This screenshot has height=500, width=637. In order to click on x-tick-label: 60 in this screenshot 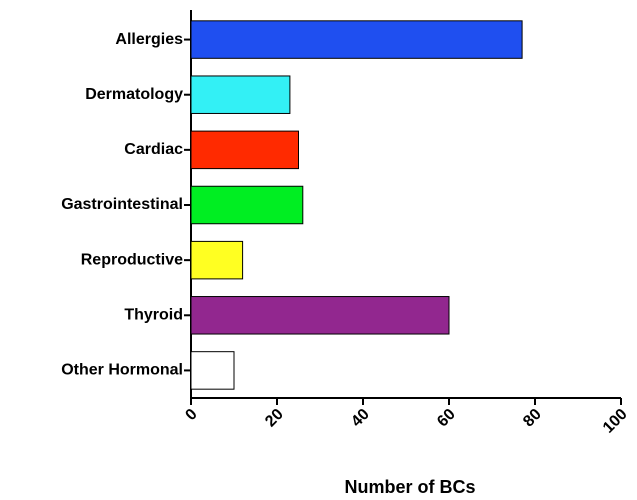, I will do `click(446, 418)`.